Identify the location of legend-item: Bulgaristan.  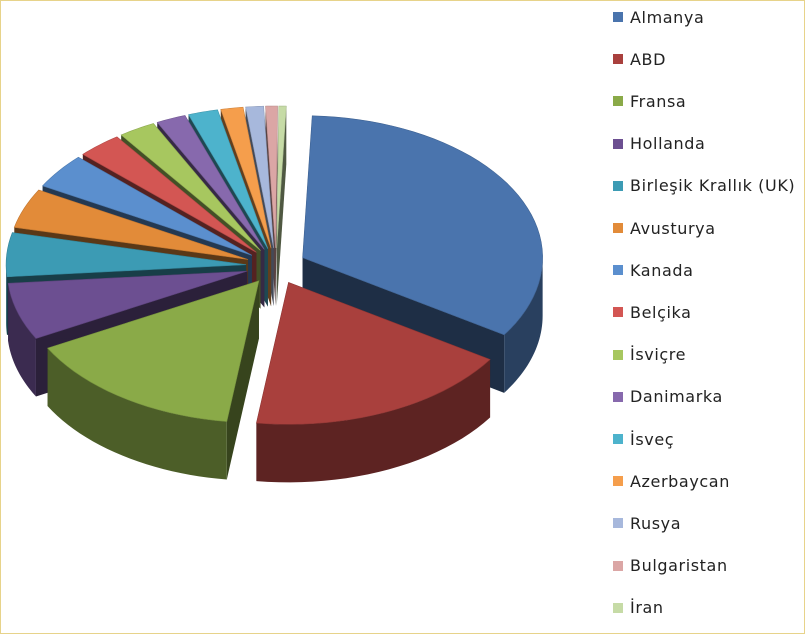
(670, 566).